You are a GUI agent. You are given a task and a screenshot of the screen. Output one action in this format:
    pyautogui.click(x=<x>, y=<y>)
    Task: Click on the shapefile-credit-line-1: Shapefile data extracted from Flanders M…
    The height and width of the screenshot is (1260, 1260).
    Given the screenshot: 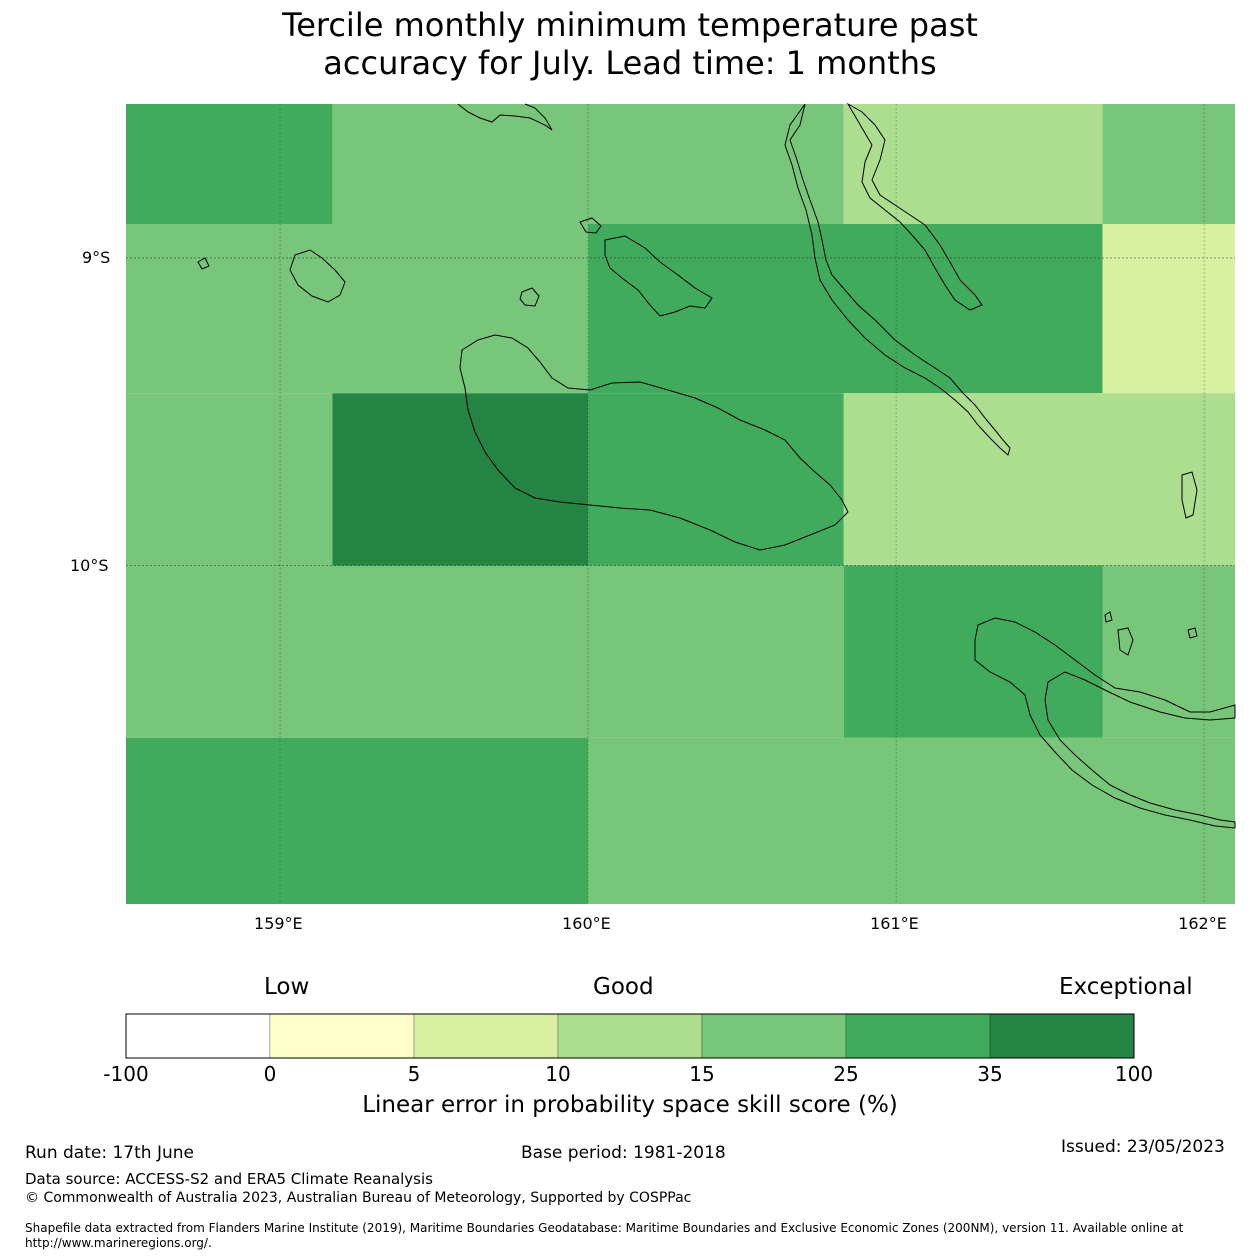 What is the action you would take?
    pyautogui.click(x=604, y=1228)
    